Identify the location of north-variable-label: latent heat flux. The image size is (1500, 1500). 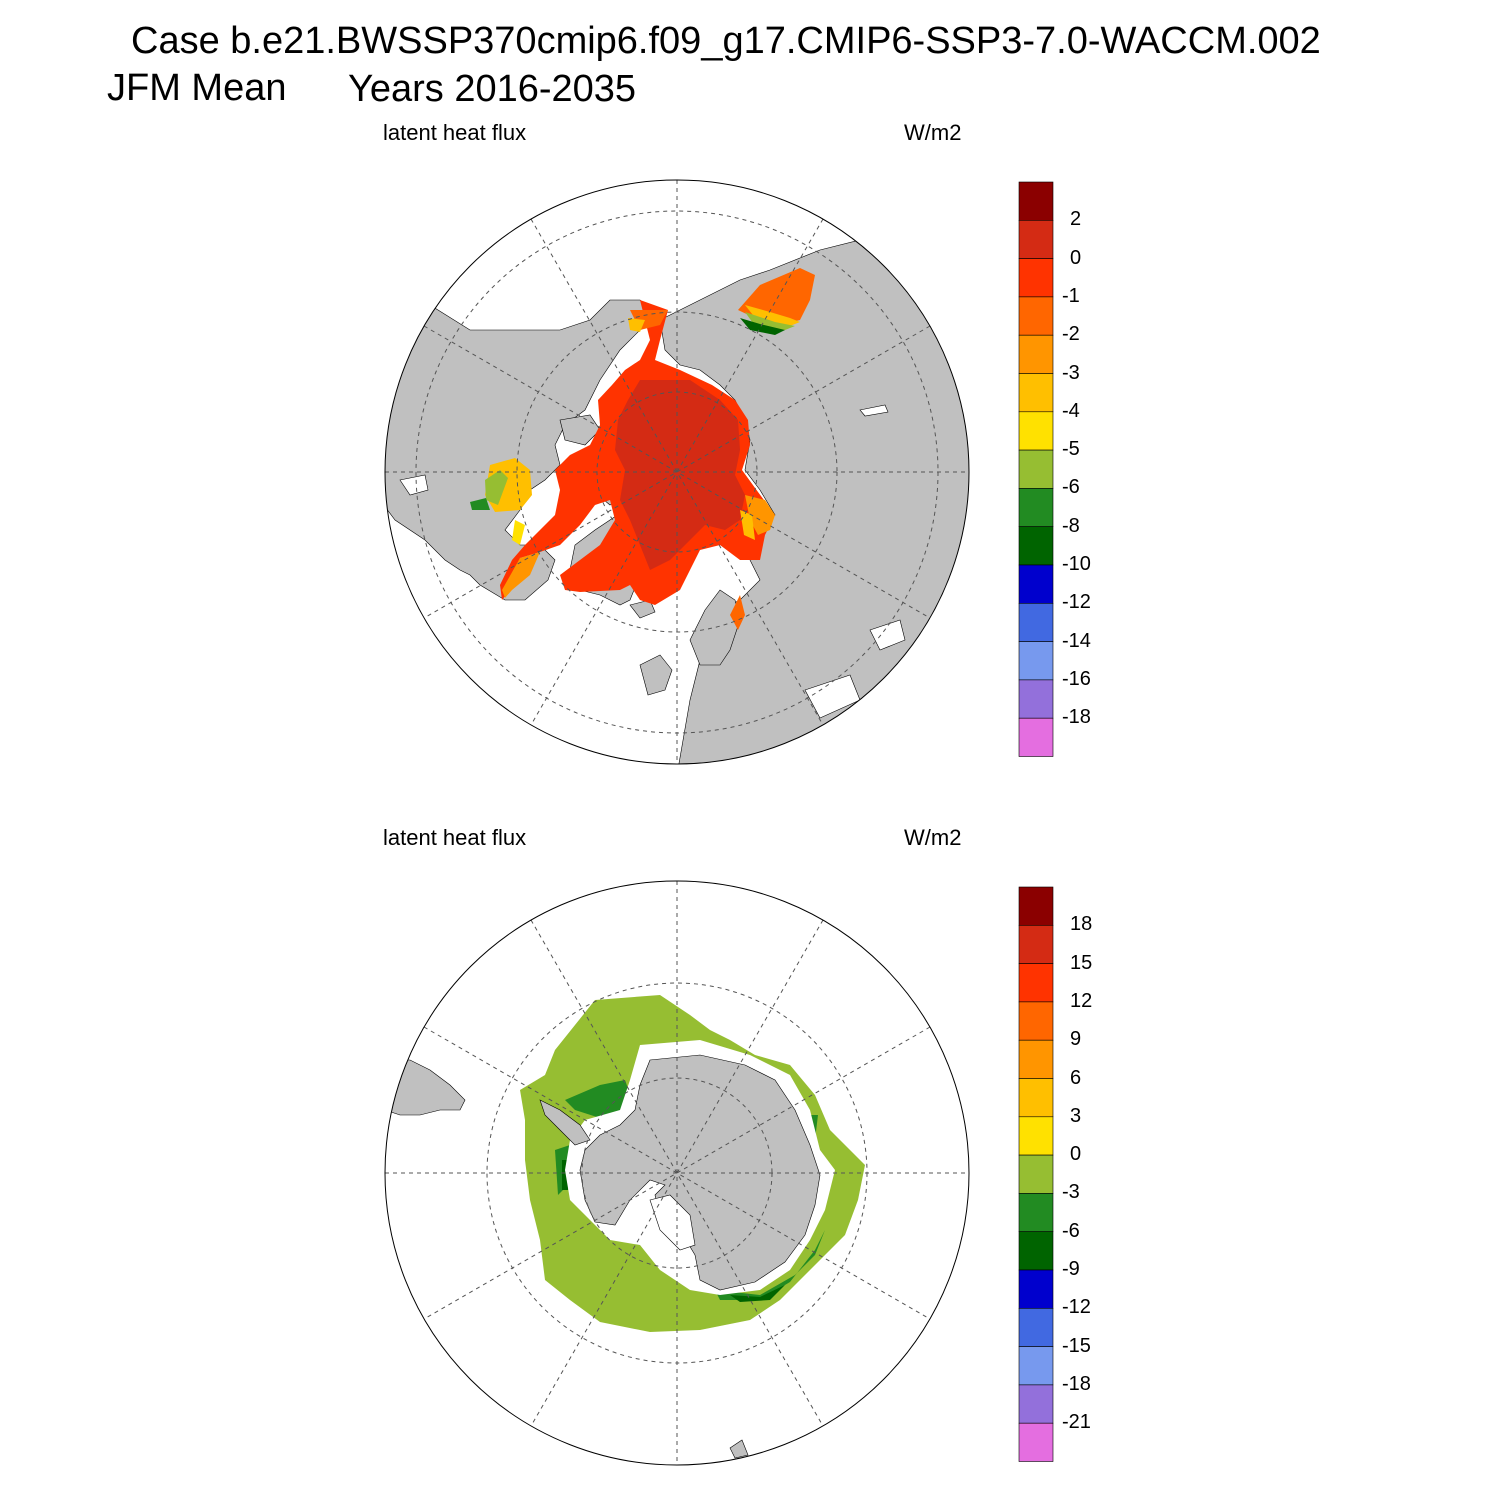
(455, 132).